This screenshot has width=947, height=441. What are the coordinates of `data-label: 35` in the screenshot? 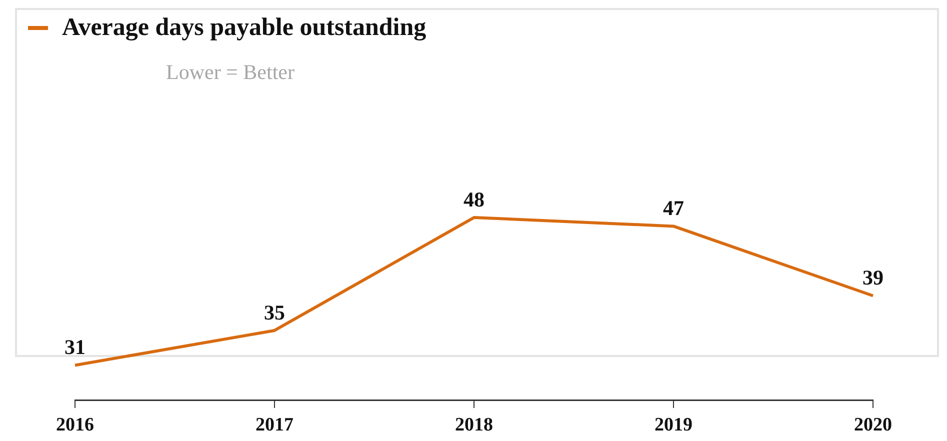 It's located at (274, 312).